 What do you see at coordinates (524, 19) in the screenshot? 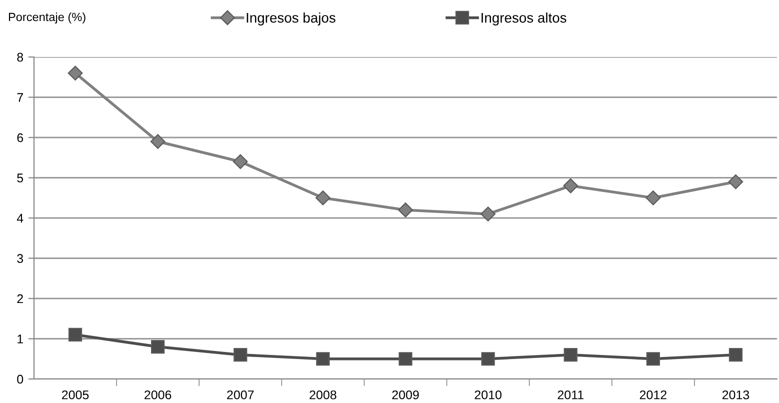
I see `legend-label: Ingresos altos` at bounding box center [524, 19].